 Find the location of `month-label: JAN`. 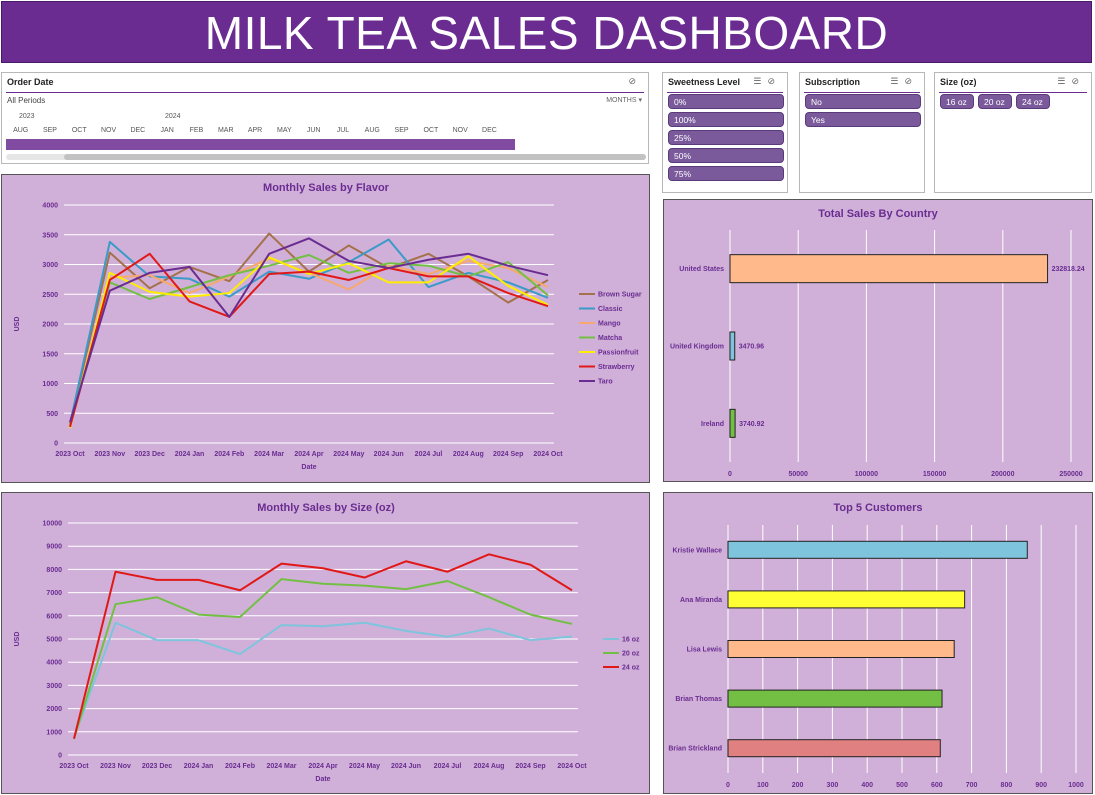

month-label: JAN is located at coordinates (167, 130).